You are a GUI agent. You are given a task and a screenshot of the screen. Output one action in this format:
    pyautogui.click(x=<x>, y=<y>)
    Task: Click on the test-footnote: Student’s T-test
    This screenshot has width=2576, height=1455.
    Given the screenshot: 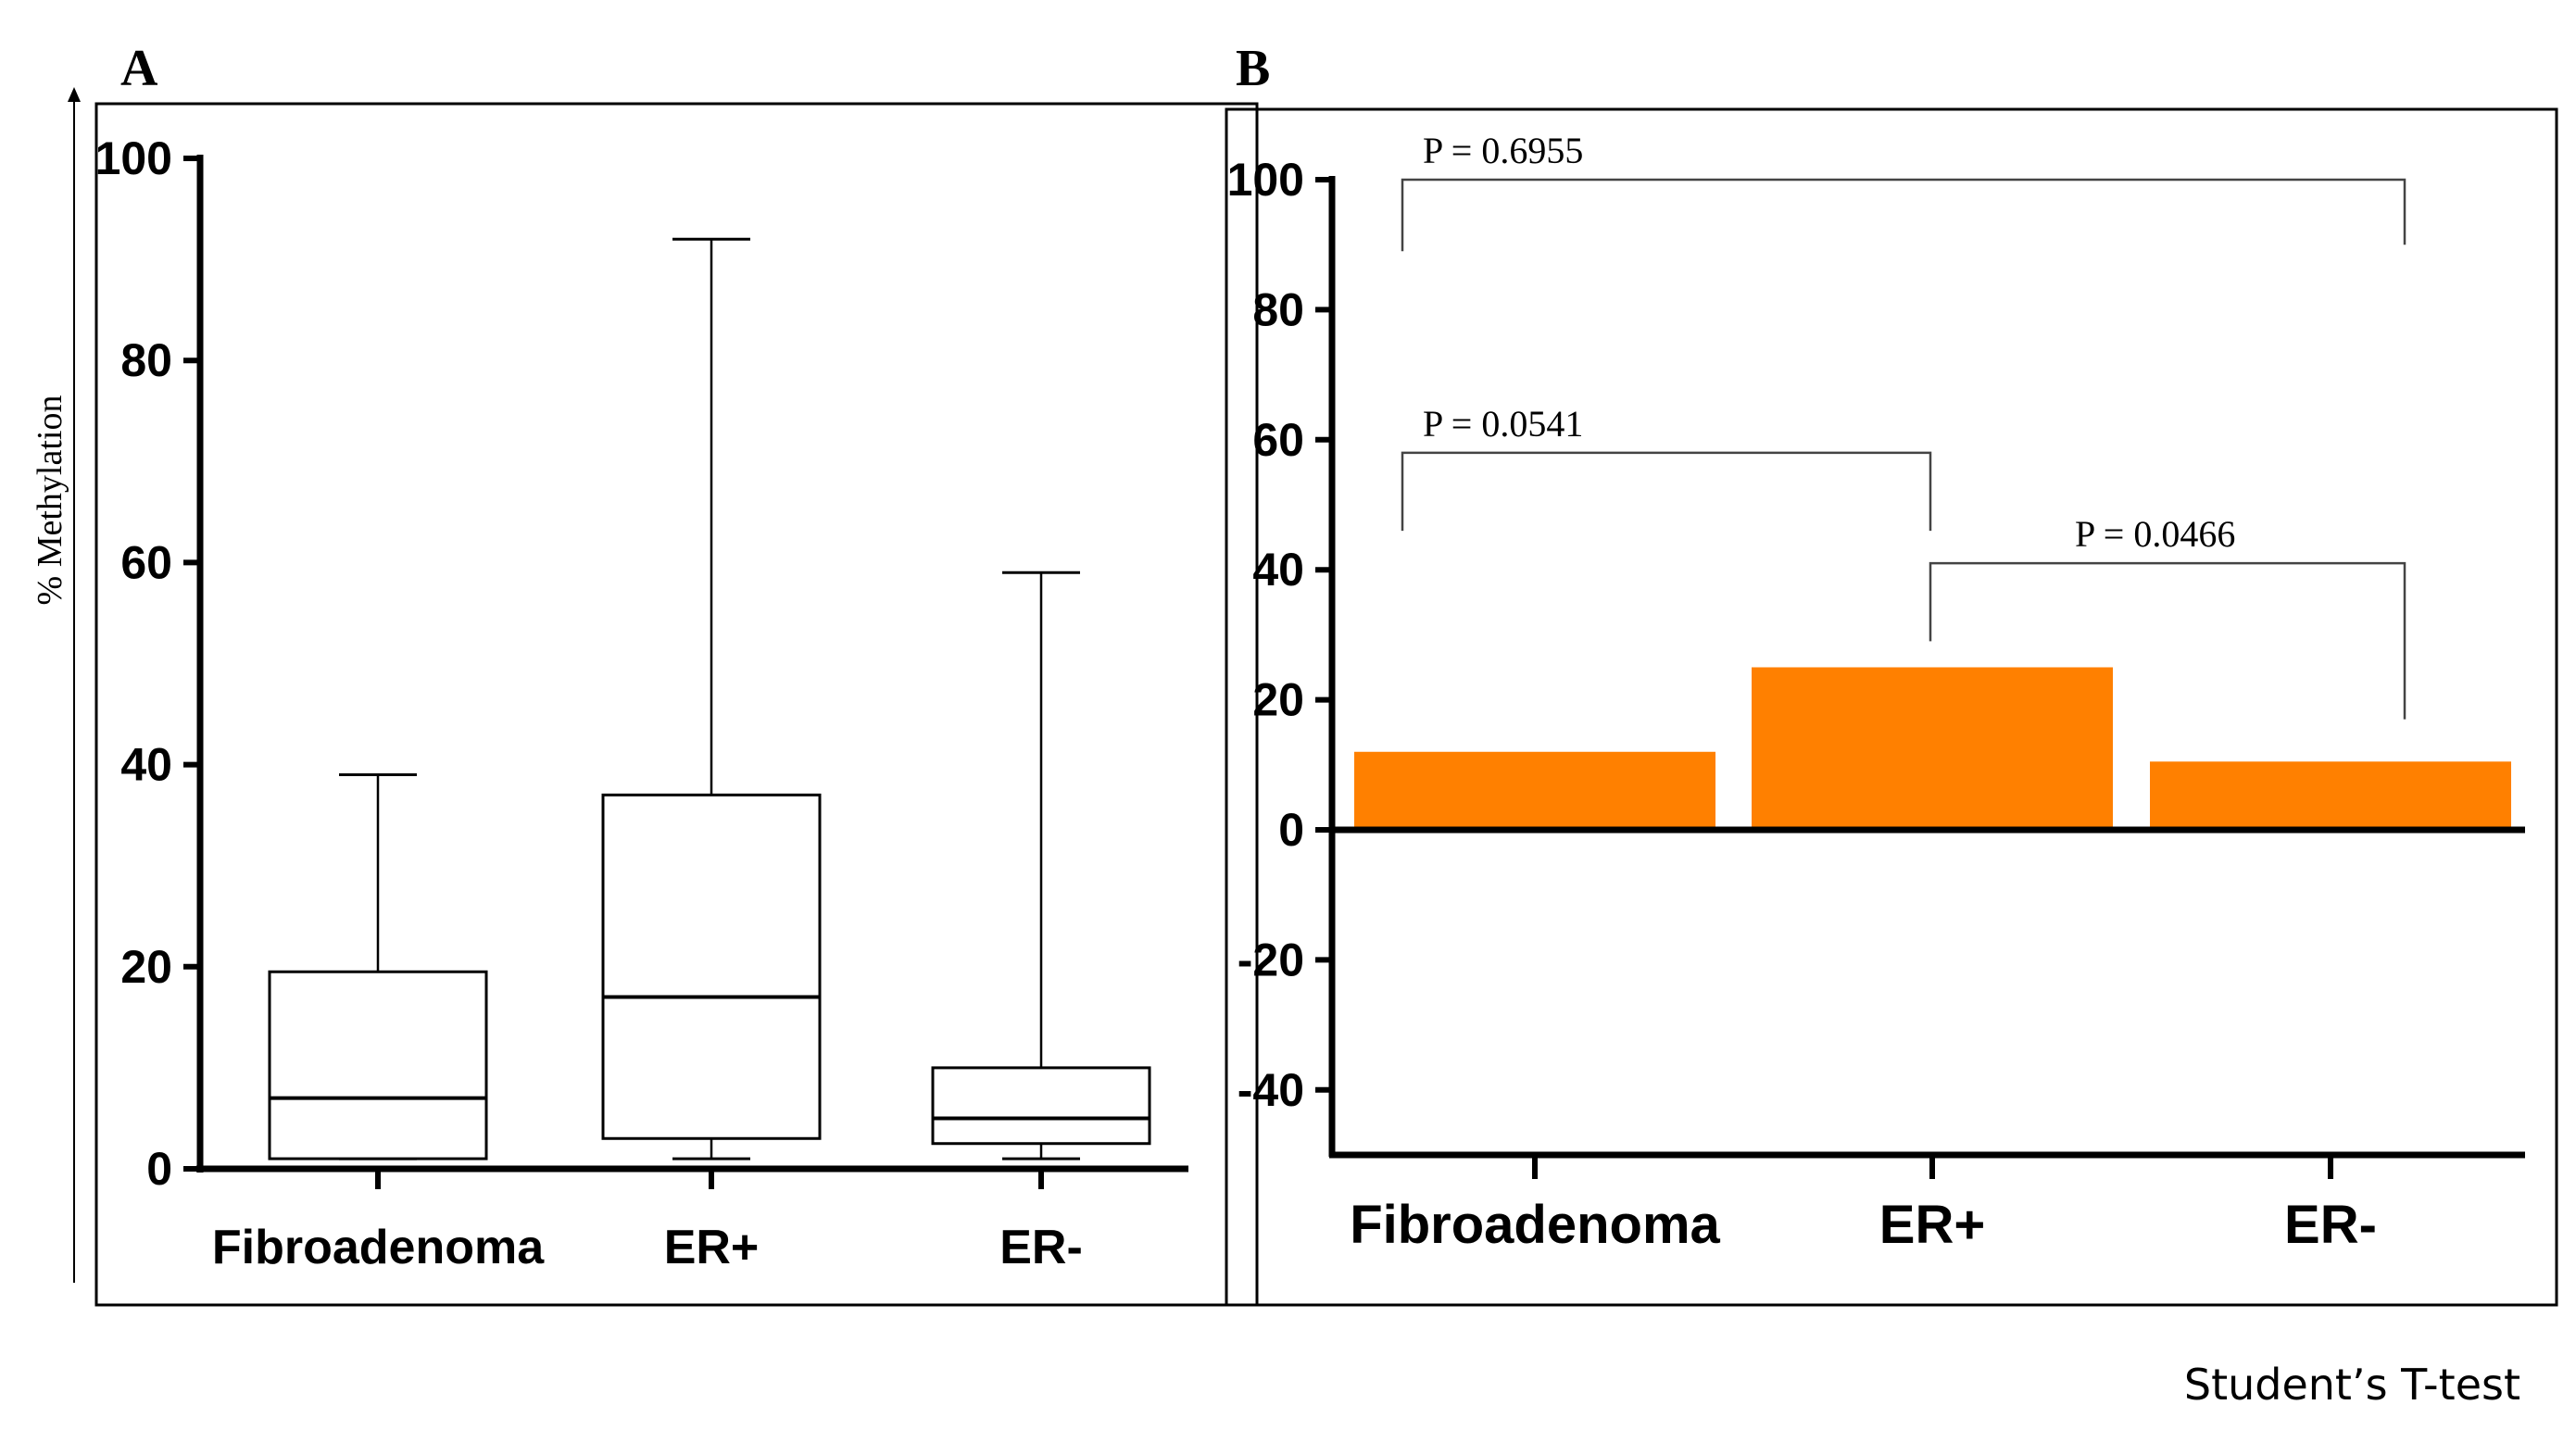 What is the action you would take?
    pyautogui.click(x=2351, y=1385)
    